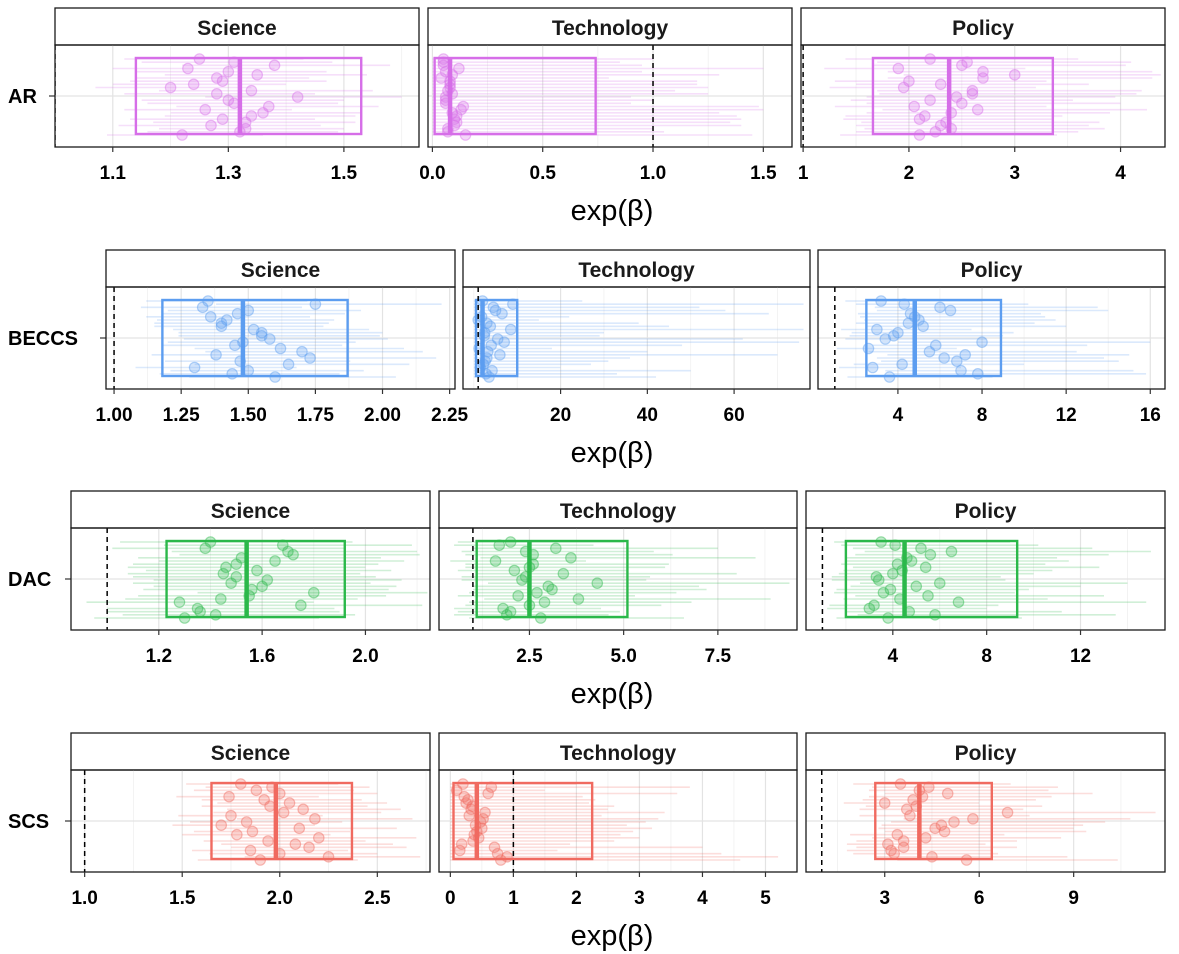 The width and height of the screenshot is (1179, 954). I want to click on x-tick-label: 40, so click(647, 415).